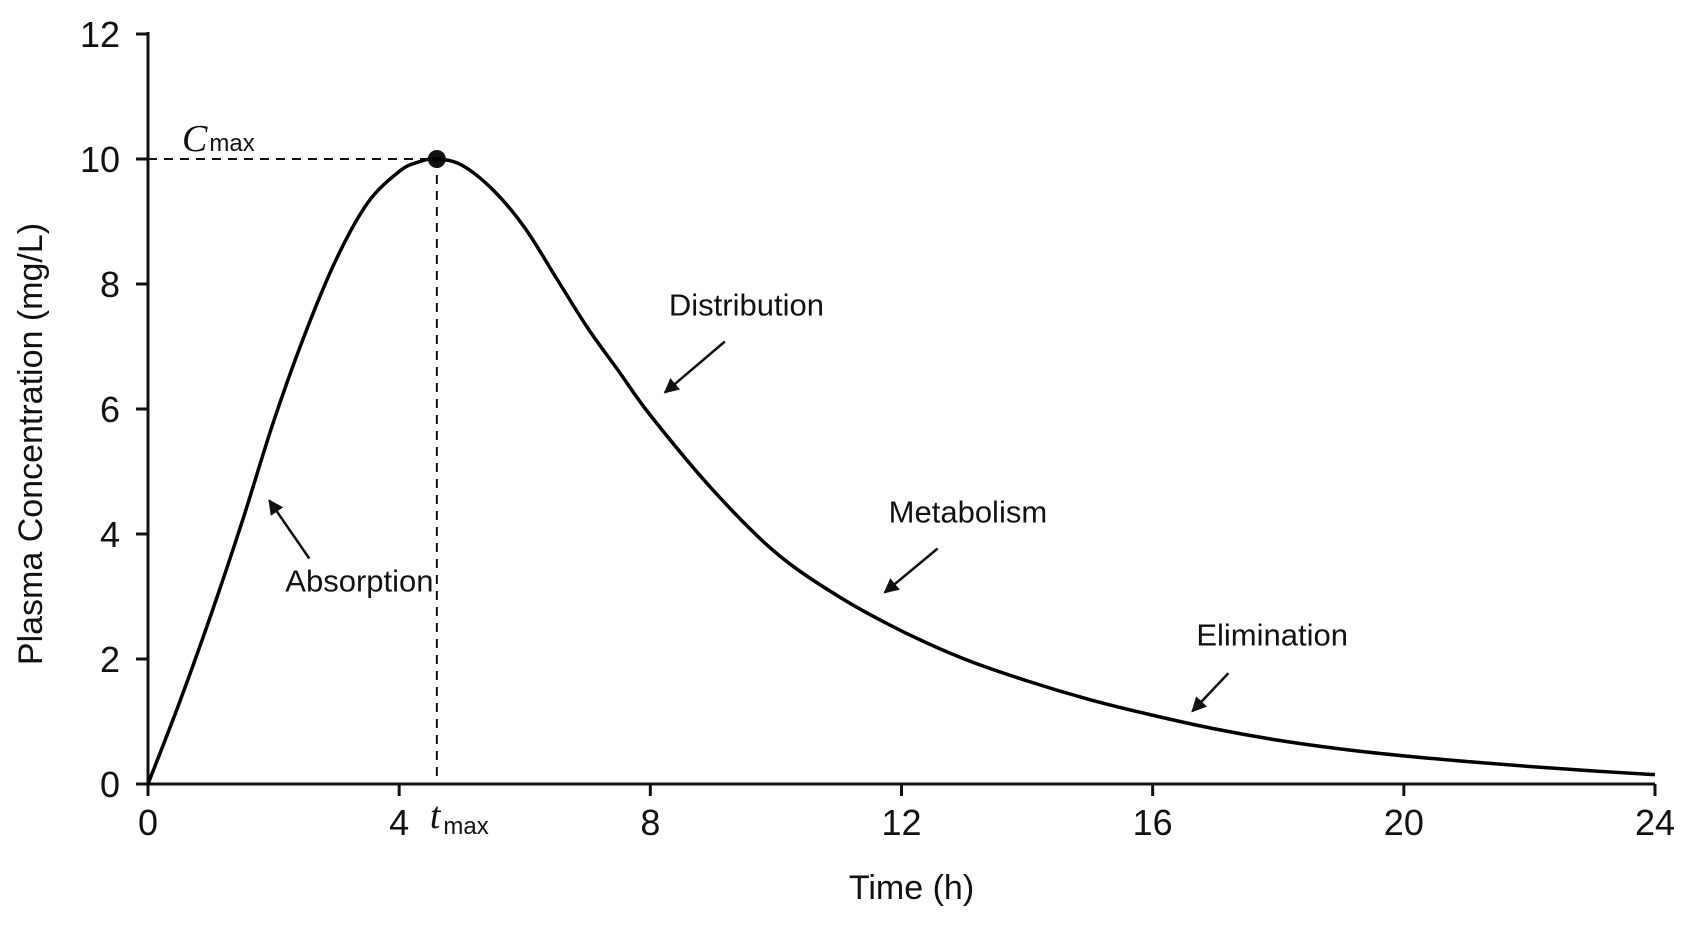 The height and width of the screenshot is (929, 1693). Describe the element at coordinates (289, 529) in the screenshot. I see `absorption-arrow` at that location.